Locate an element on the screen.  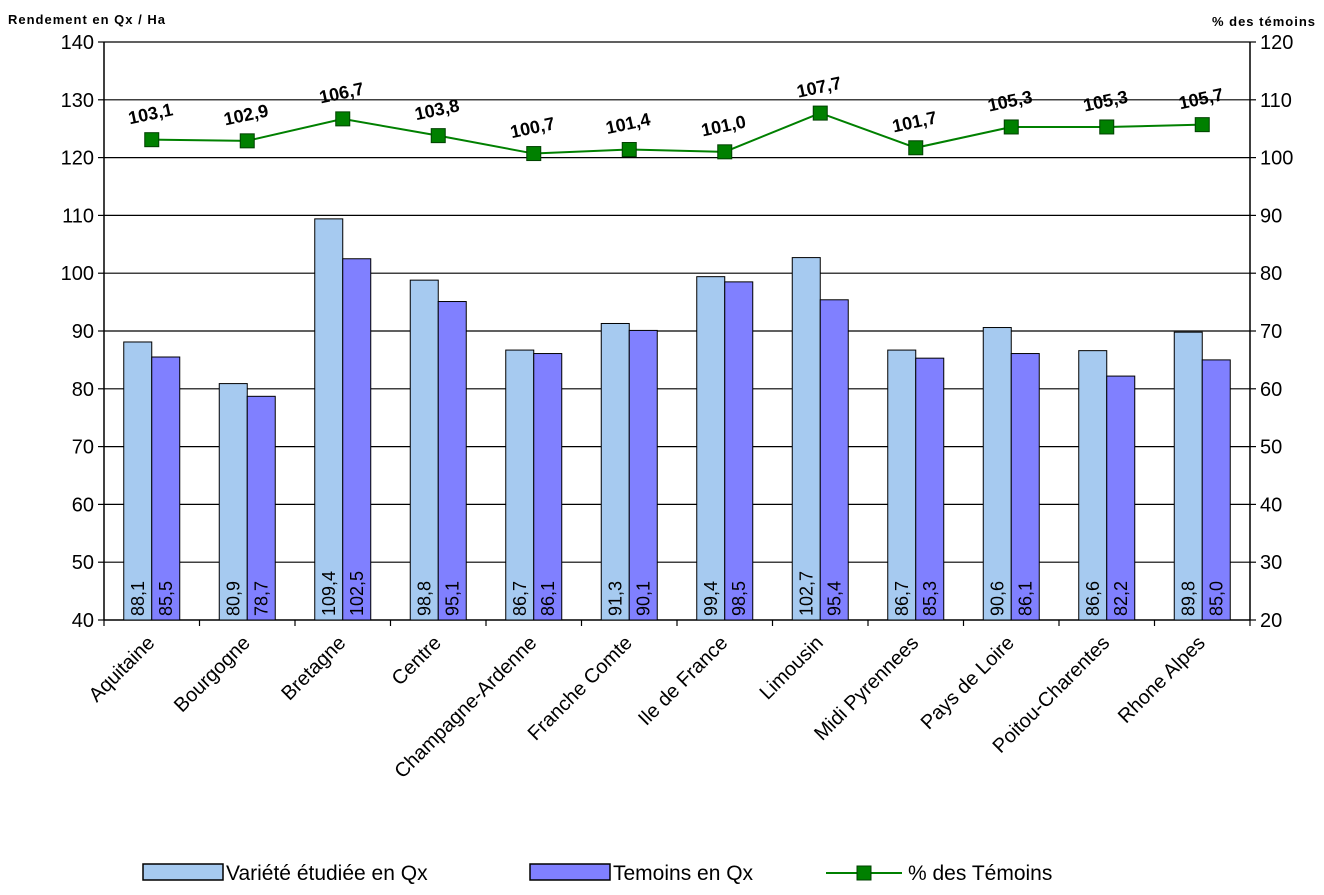
bar-value-label: 90,1 is located at coordinates (643, 598).